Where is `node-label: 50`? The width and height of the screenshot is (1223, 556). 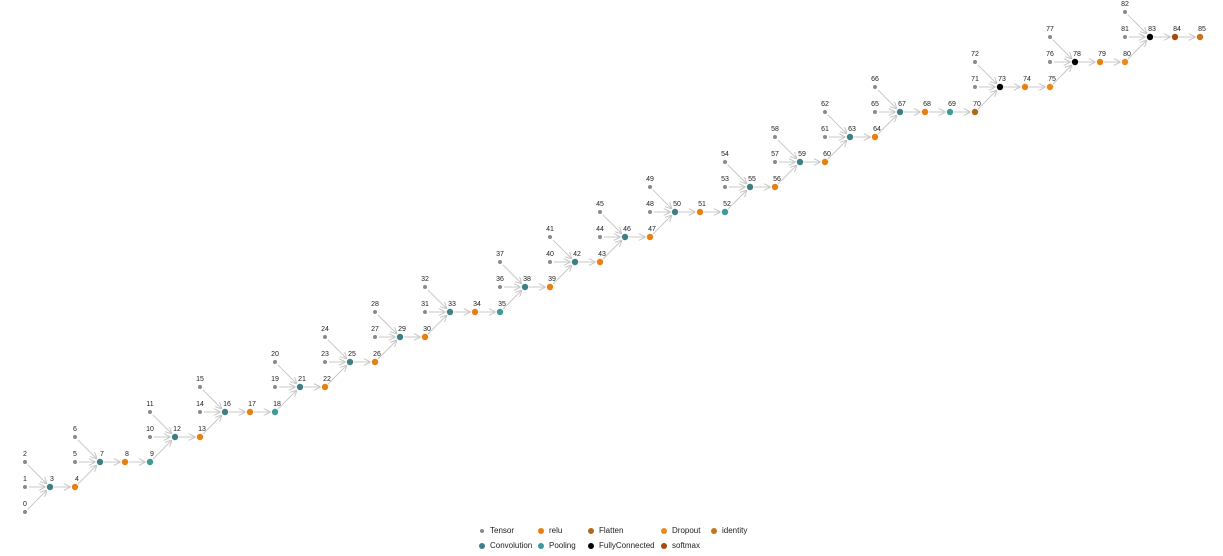 node-label: 50 is located at coordinates (677, 204).